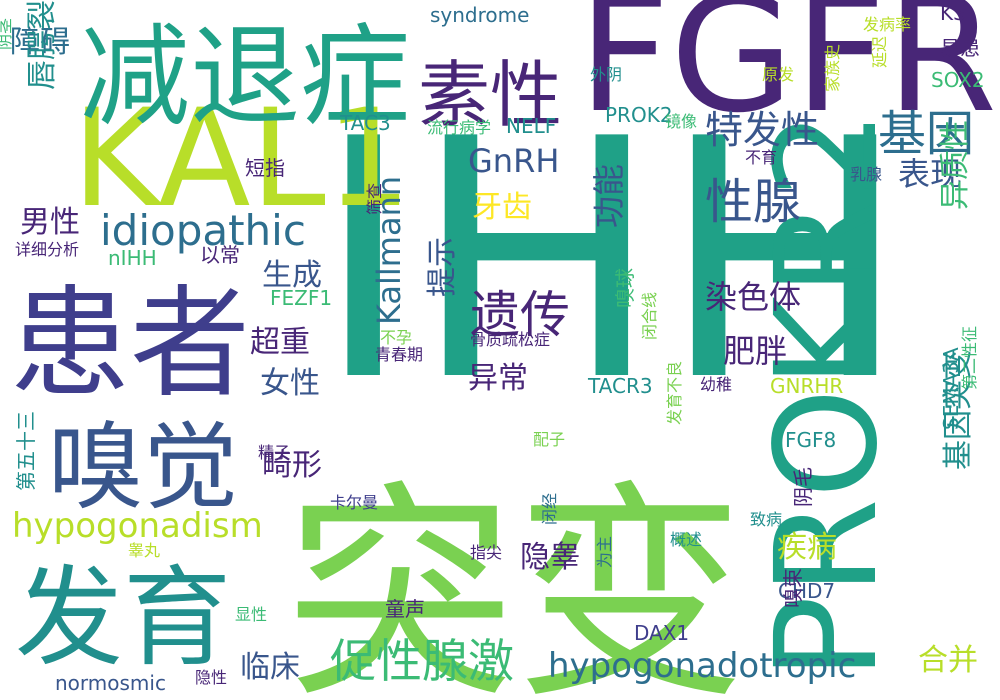 The height and width of the screenshot is (700, 1000). Describe the element at coordinates (479, 15) in the screenshot. I see `word-40: syndrome` at that location.